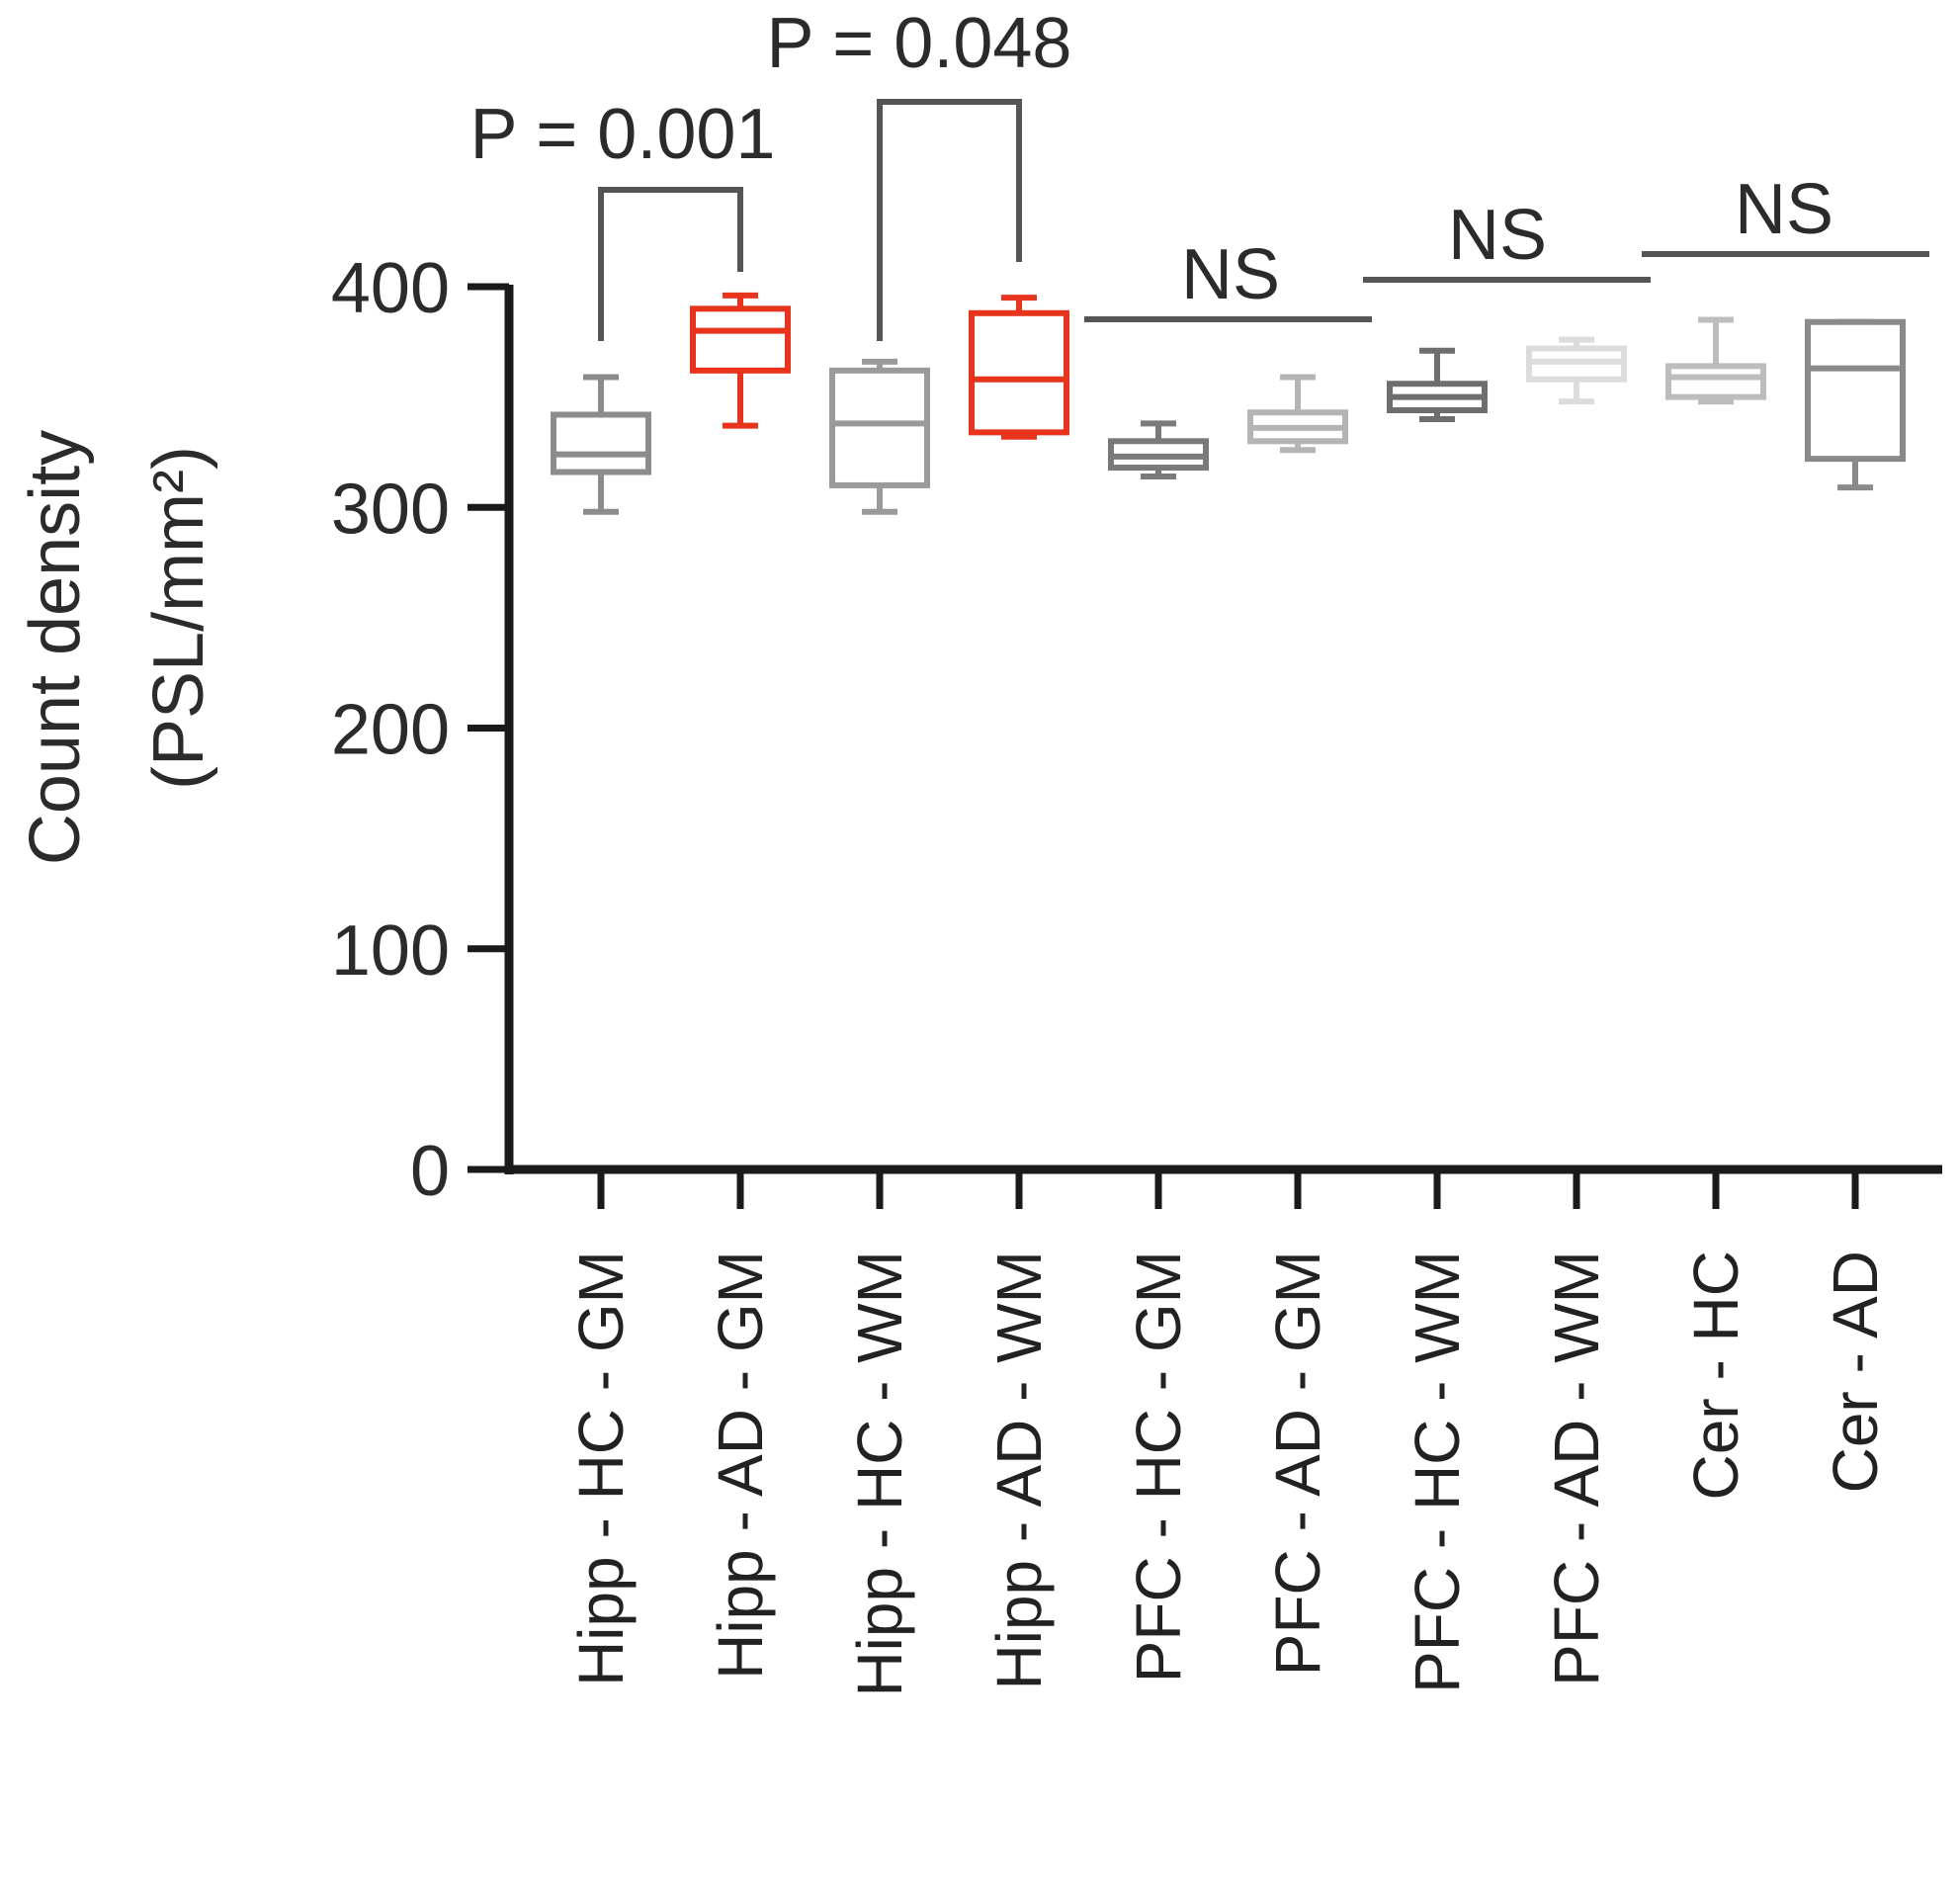 This screenshot has width=1960, height=1900. What do you see at coordinates (1855, 1372) in the screenshot?
I see `x-category-label: Cer - AD` at bounding box center [1855, 1372].